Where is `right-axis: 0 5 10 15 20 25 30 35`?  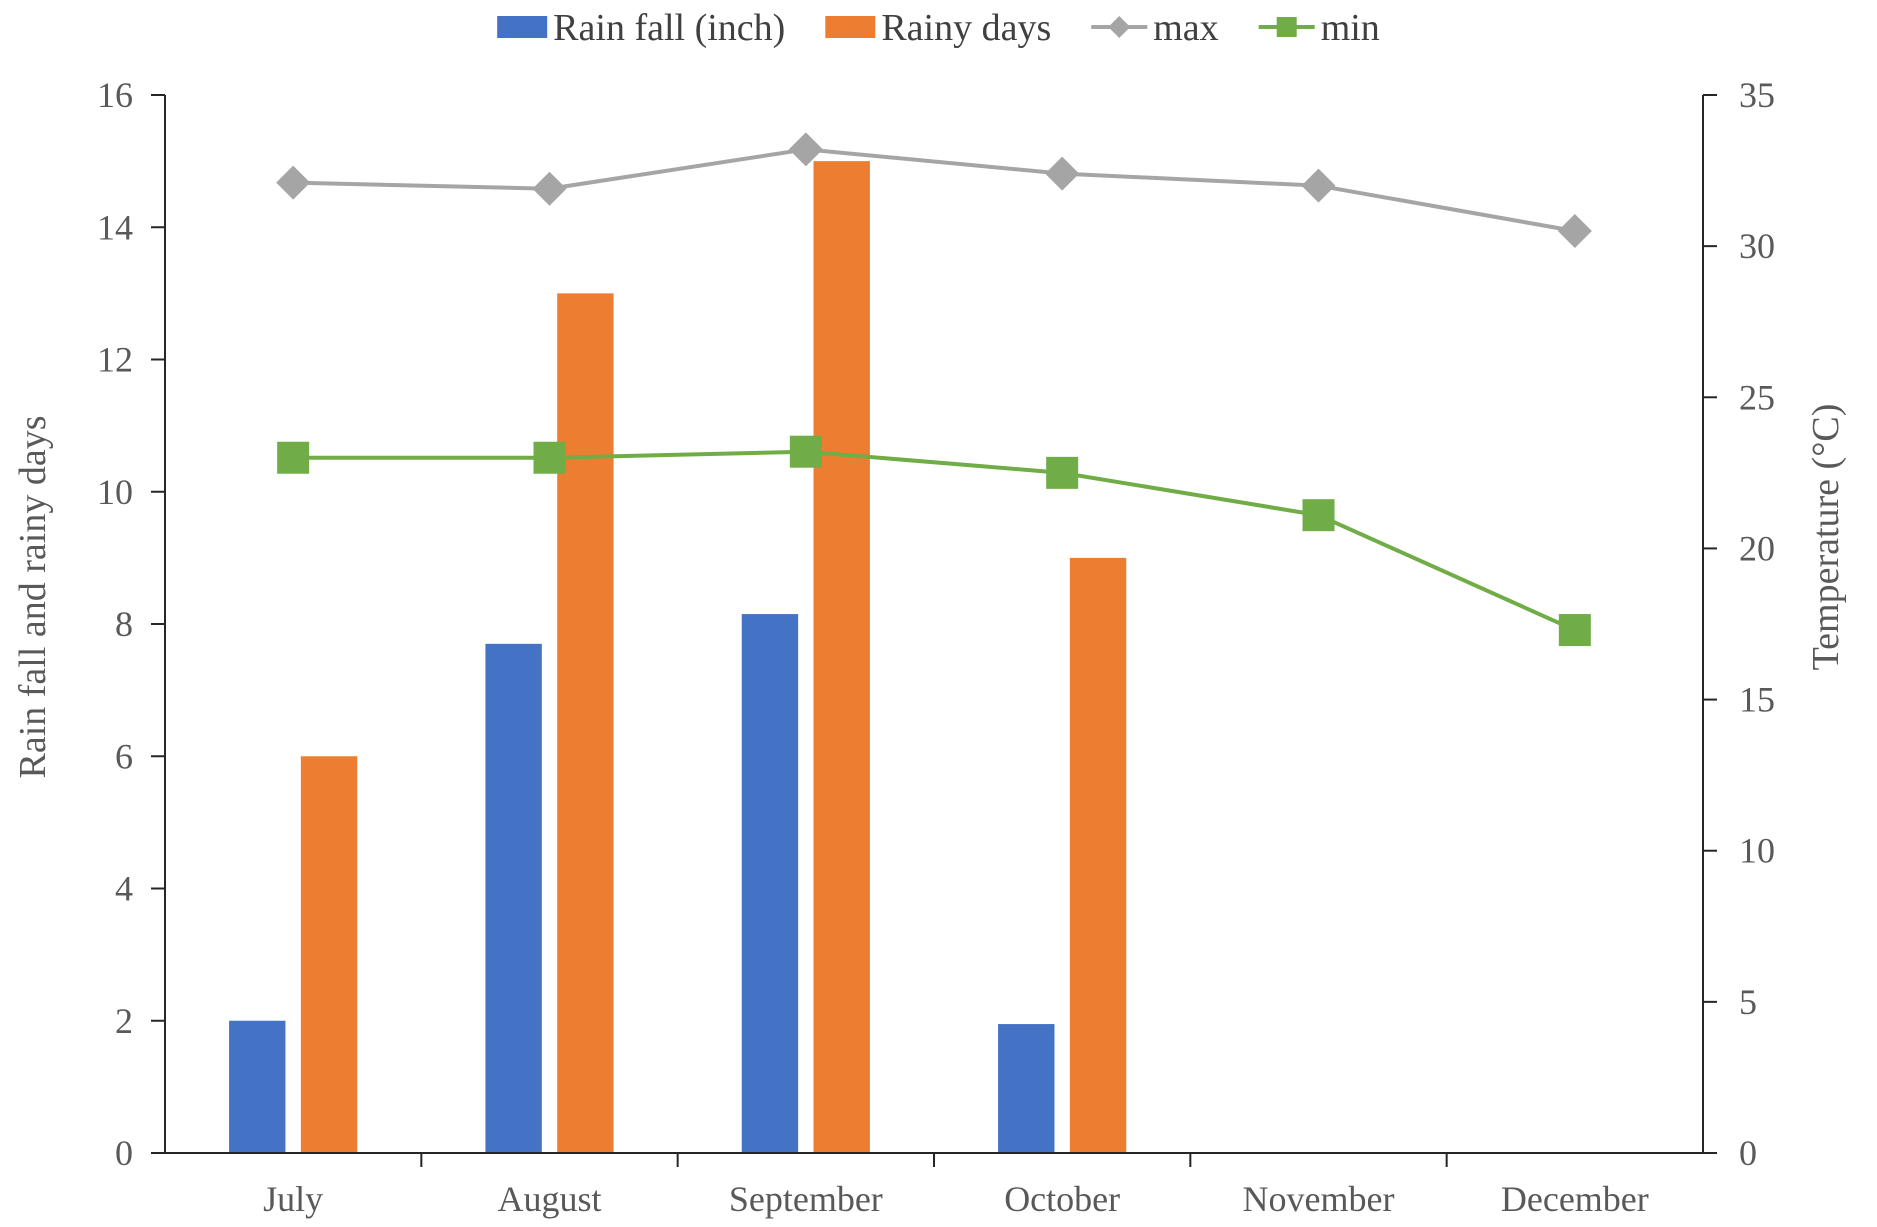 right-axis: 0 5 10 15 20 25 30 35 is located at coordinates (1738, 624).